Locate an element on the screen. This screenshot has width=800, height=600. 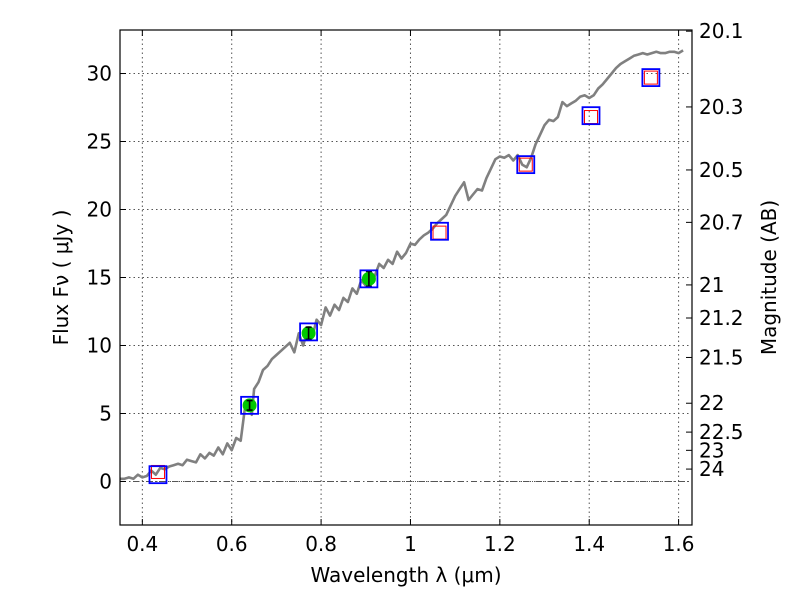
y-axis-ticks: 0 5 10 15 20 25 30 is located at coordinates (106, 277).